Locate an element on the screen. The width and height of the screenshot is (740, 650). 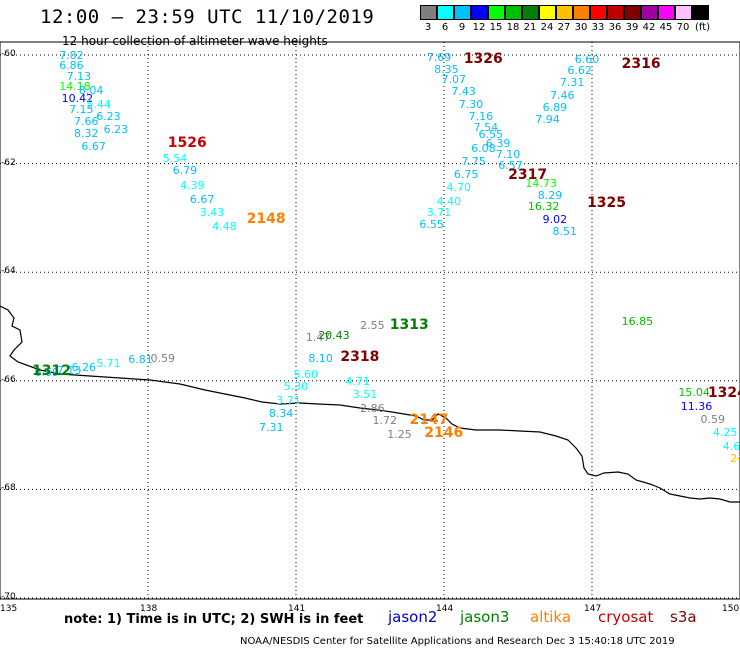
swh-value-label: 7.07 is located at coordinates (454, 80).